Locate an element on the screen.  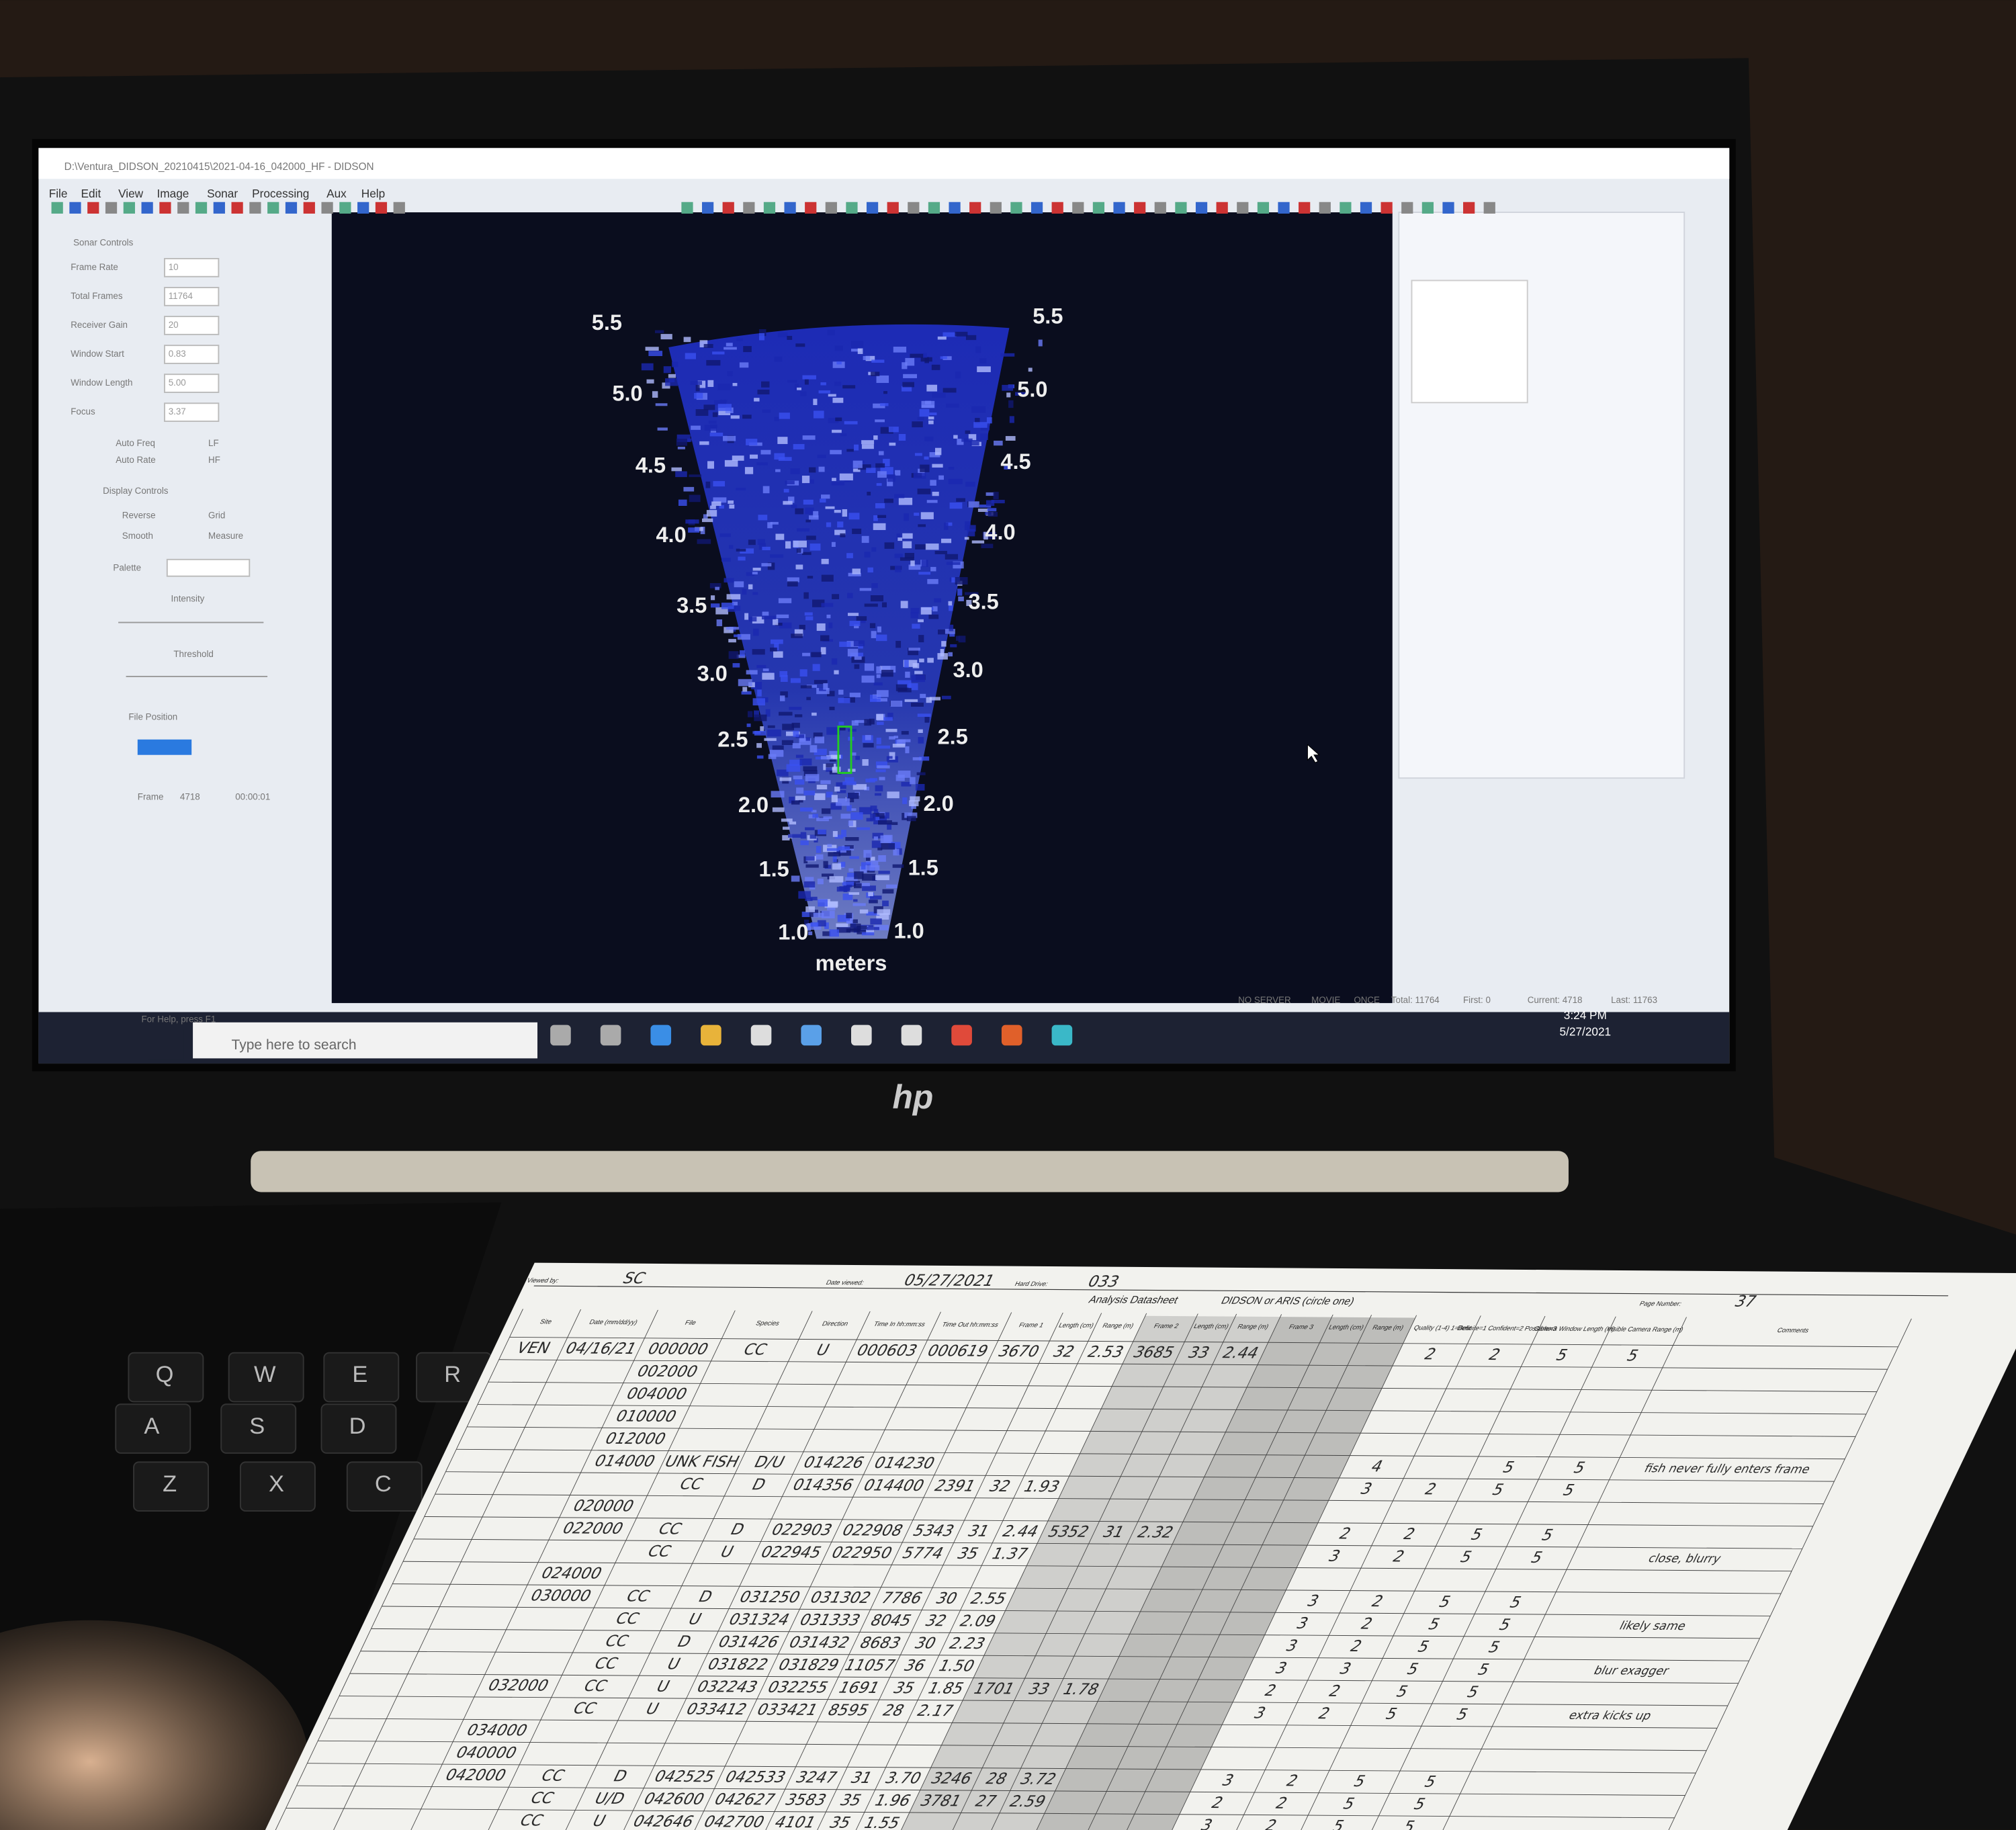
checkbox-label: Reverse is located at coordinates (139, 515).